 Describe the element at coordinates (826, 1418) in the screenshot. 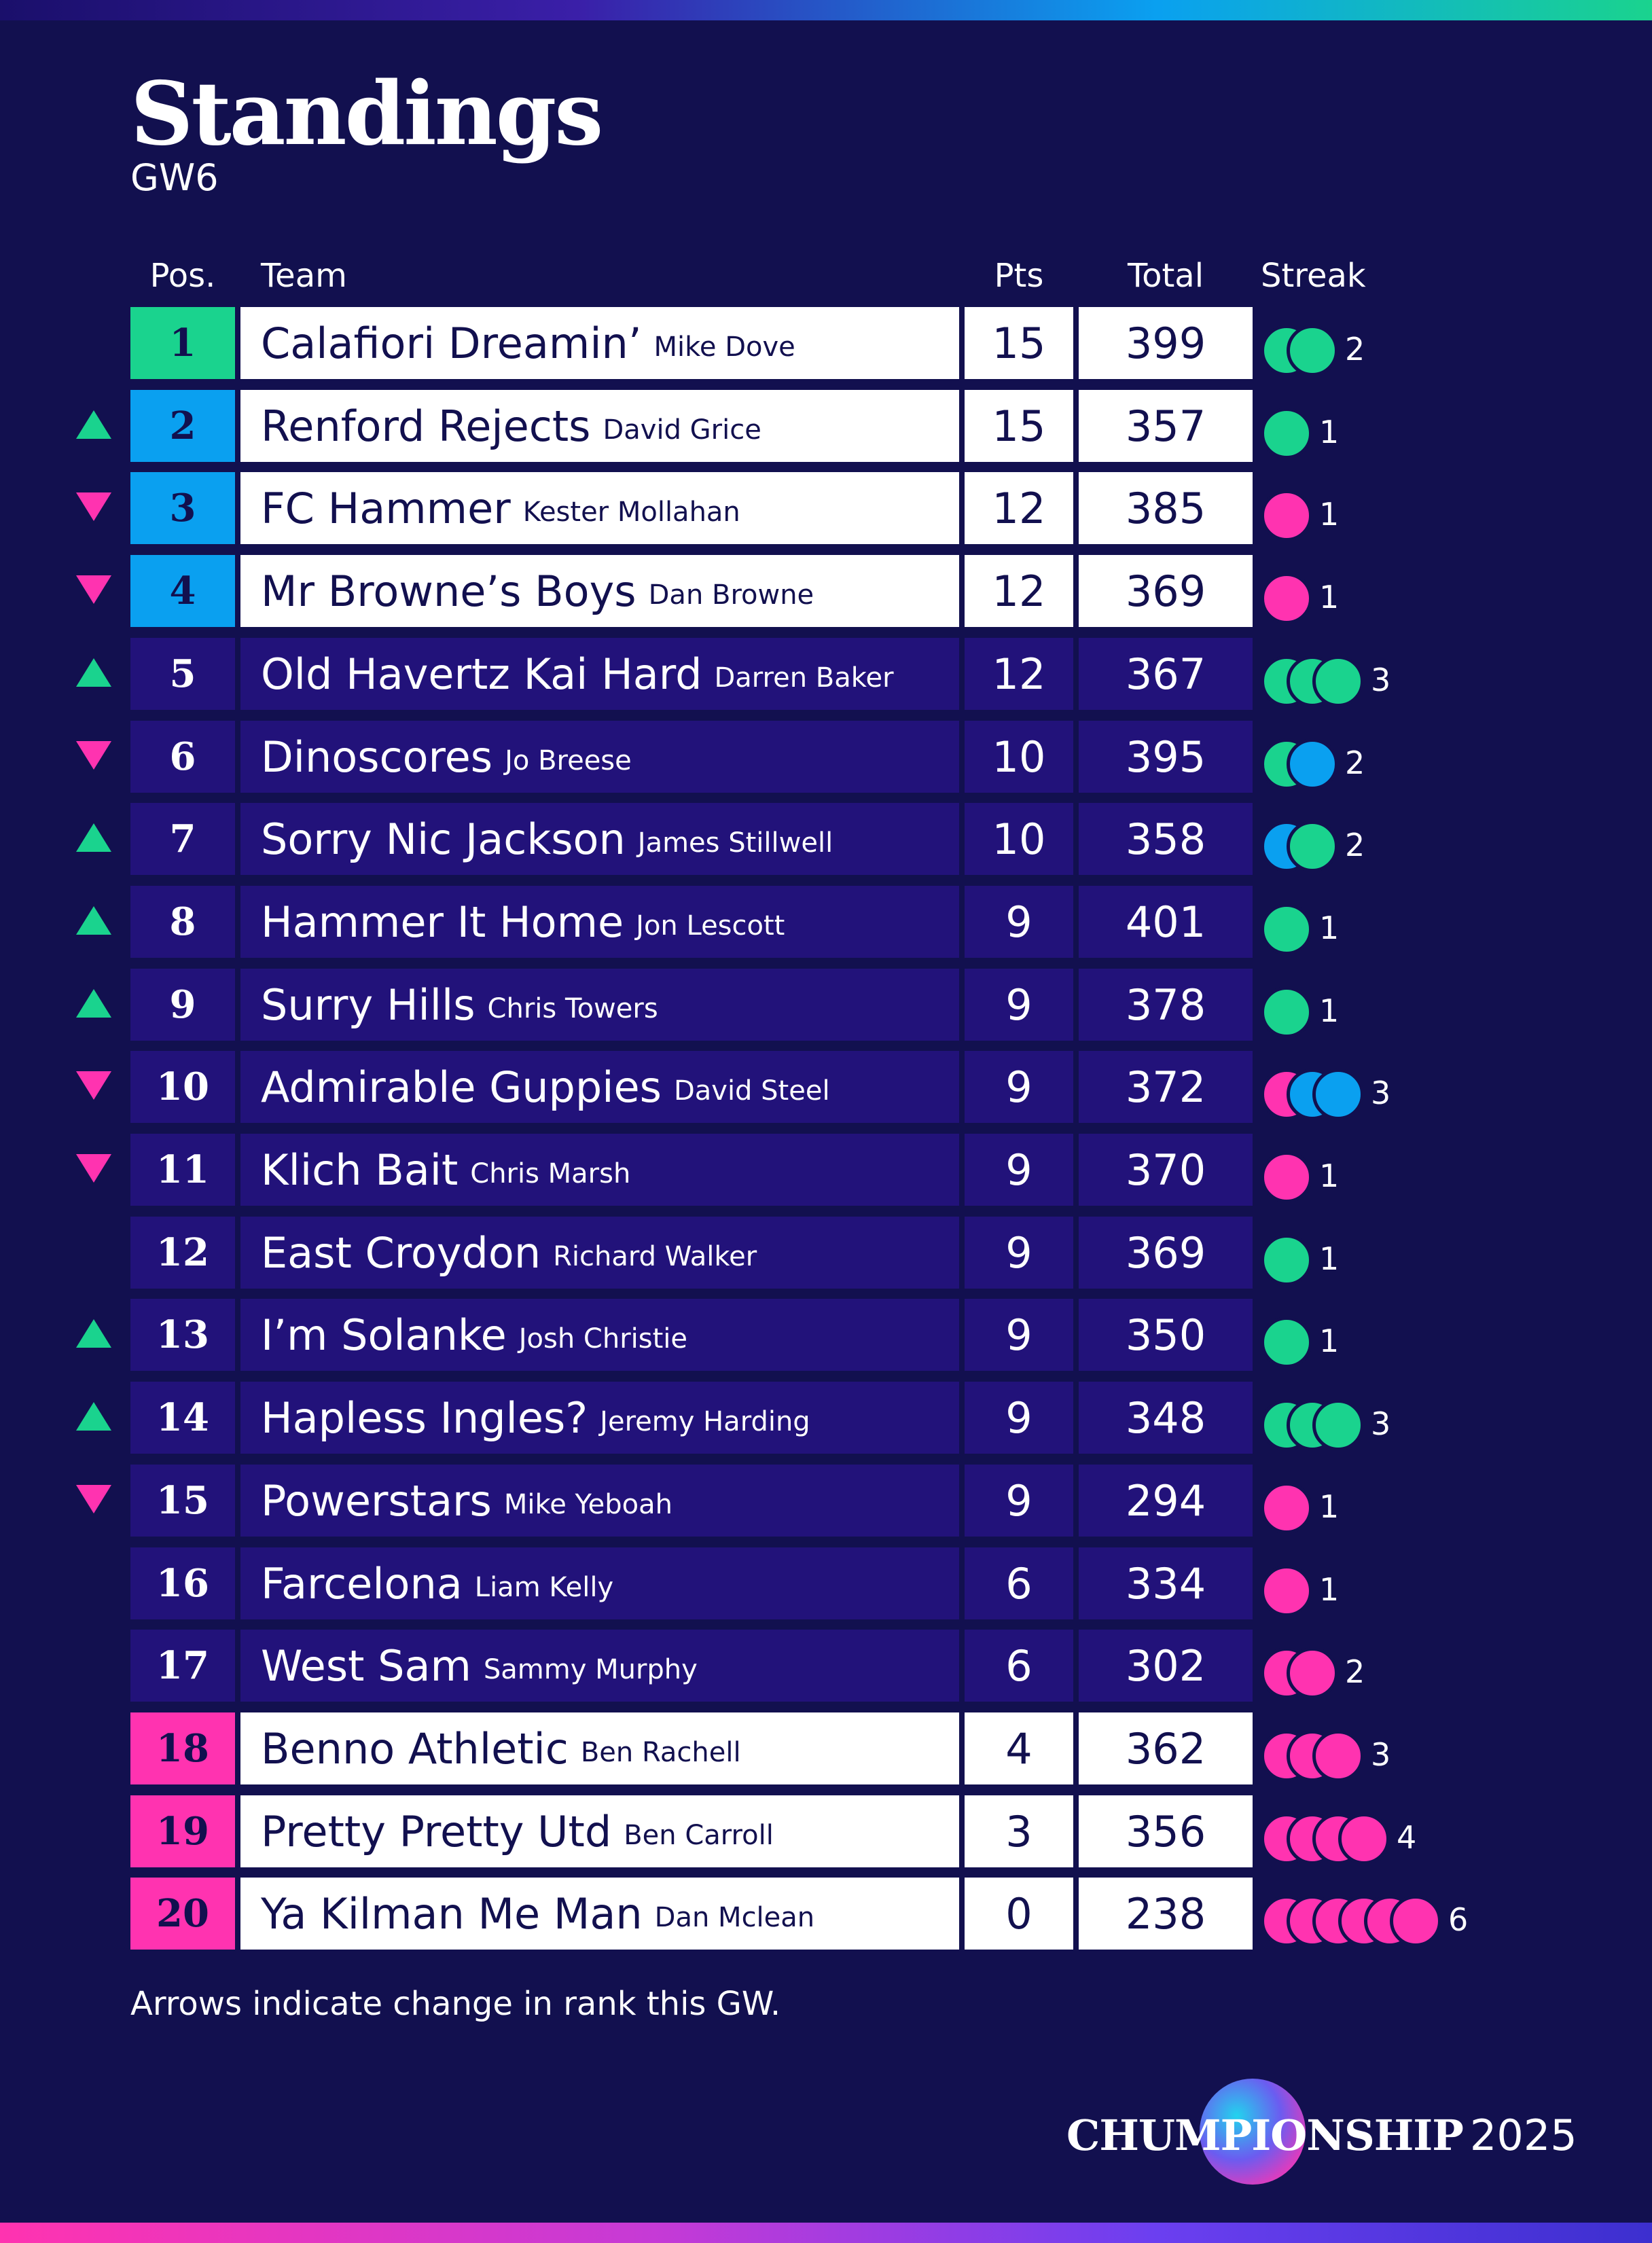

I see `table-row: 14 Hapless Ingles? Jeremy Harding 9 348 3` at that location.